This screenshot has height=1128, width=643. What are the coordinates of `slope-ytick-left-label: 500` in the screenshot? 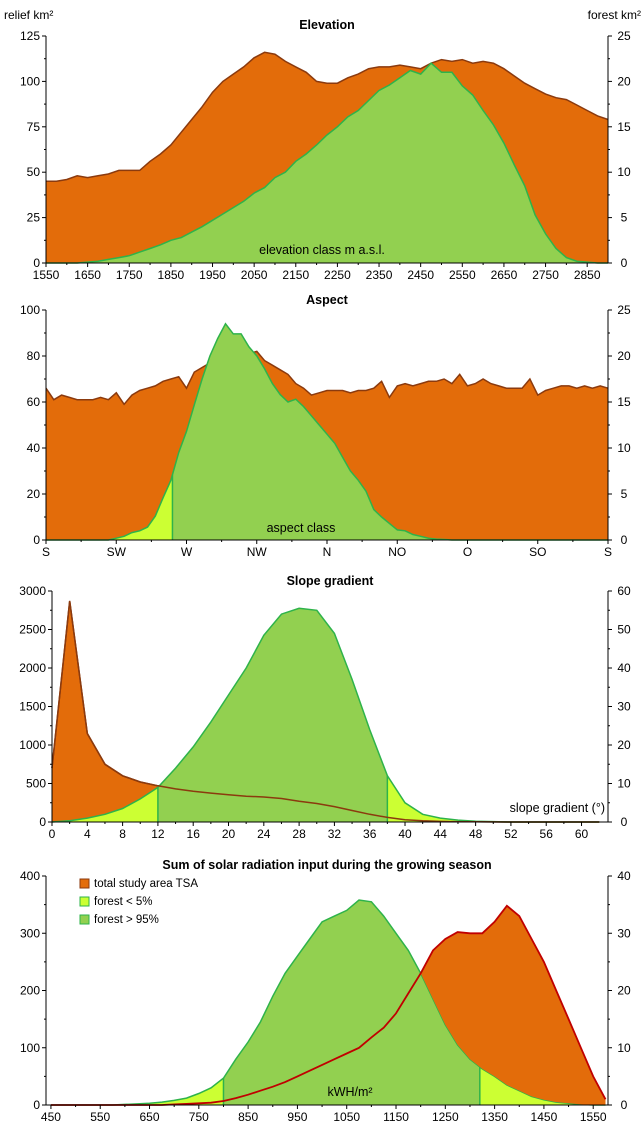 It's located at (36, 784).